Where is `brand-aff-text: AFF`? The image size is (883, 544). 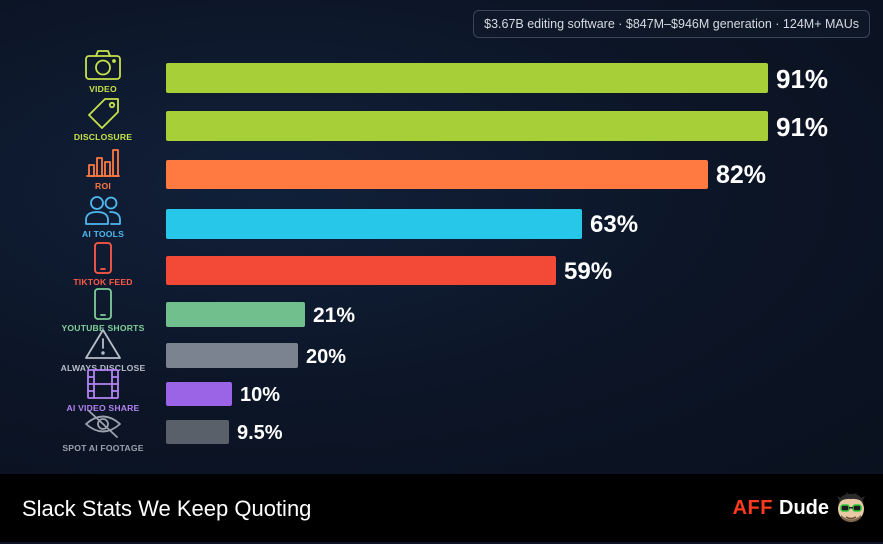
brand-aff-text: AFF is located at coordinates (752, 507).